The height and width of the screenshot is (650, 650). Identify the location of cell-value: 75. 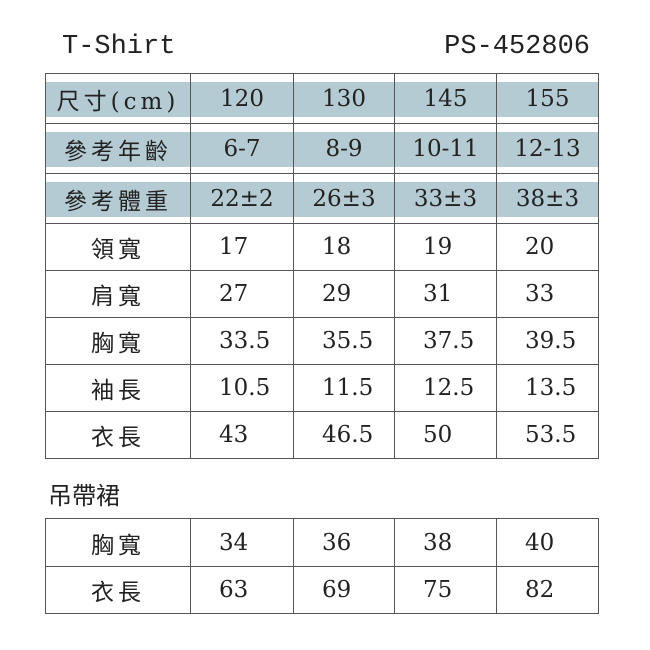
(445, 590).